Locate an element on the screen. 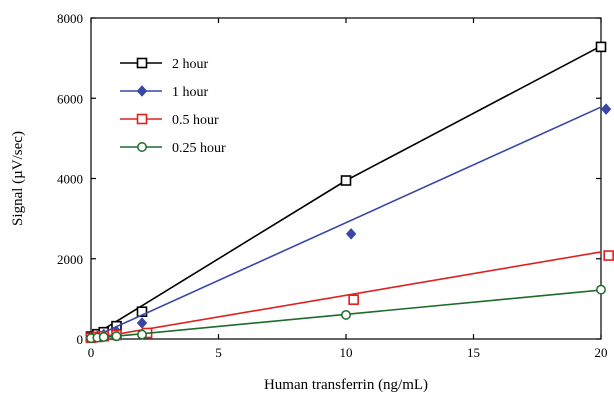 The height and width of the screenshot is (400, 614). legend-label-3: 0.25 hour is located at coordinates (199, 148).